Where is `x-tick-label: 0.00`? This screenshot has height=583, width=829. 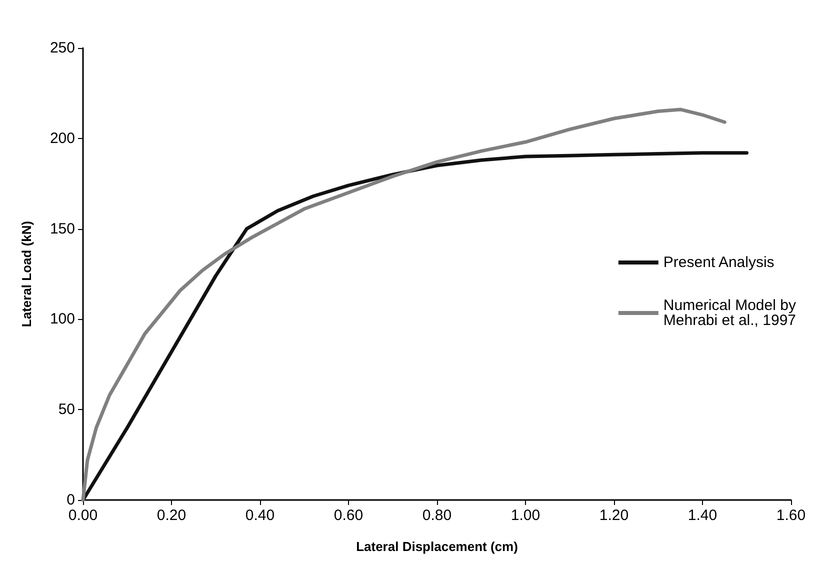
x-tick-label: 0.00 is located at coordinates (83, 515).